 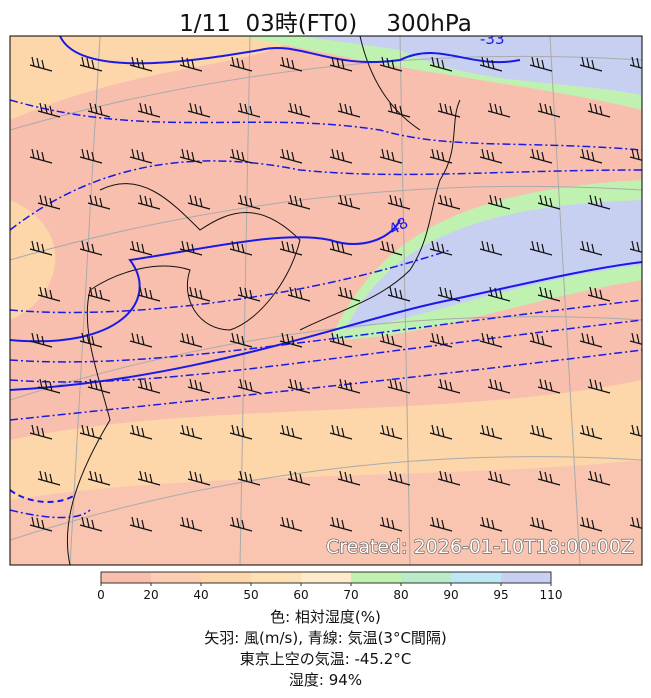 What do you see at coordinates (450, 595) in the screenshot?
I see `colorbar-tick-label: 90` at bounding box center [450, 595].